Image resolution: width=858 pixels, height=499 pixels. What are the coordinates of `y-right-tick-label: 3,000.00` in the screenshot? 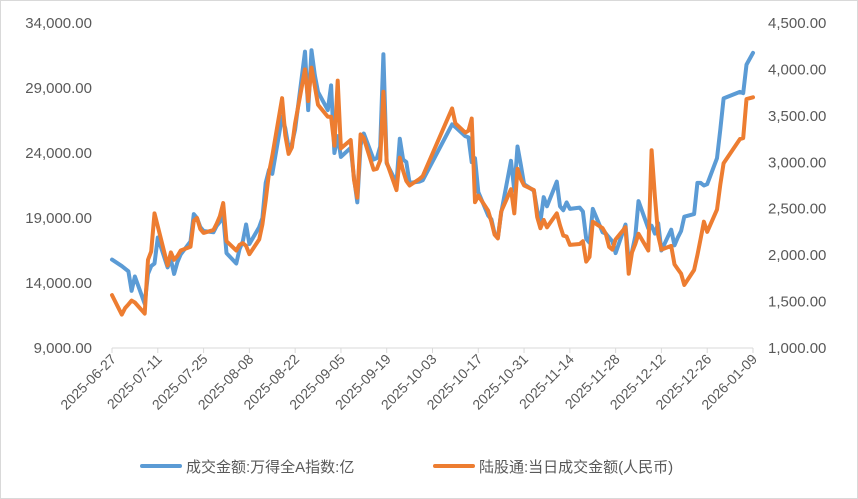 It's located at (797, 162).